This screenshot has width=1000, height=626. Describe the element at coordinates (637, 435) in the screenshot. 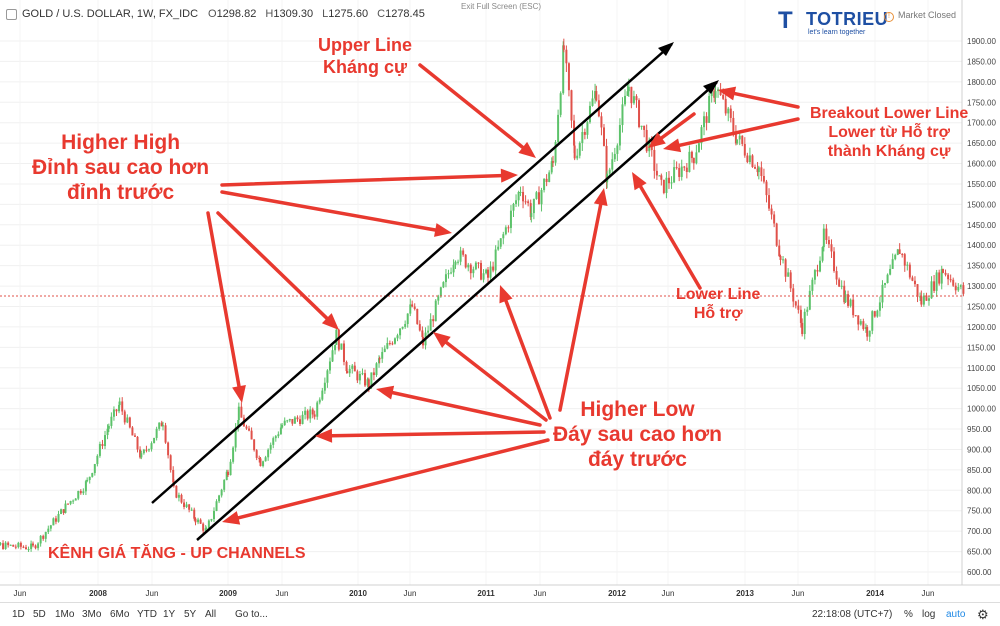

I see `annotation-higher-low: Higher Low Đáy sau cao hơn đáy trước` at that location.